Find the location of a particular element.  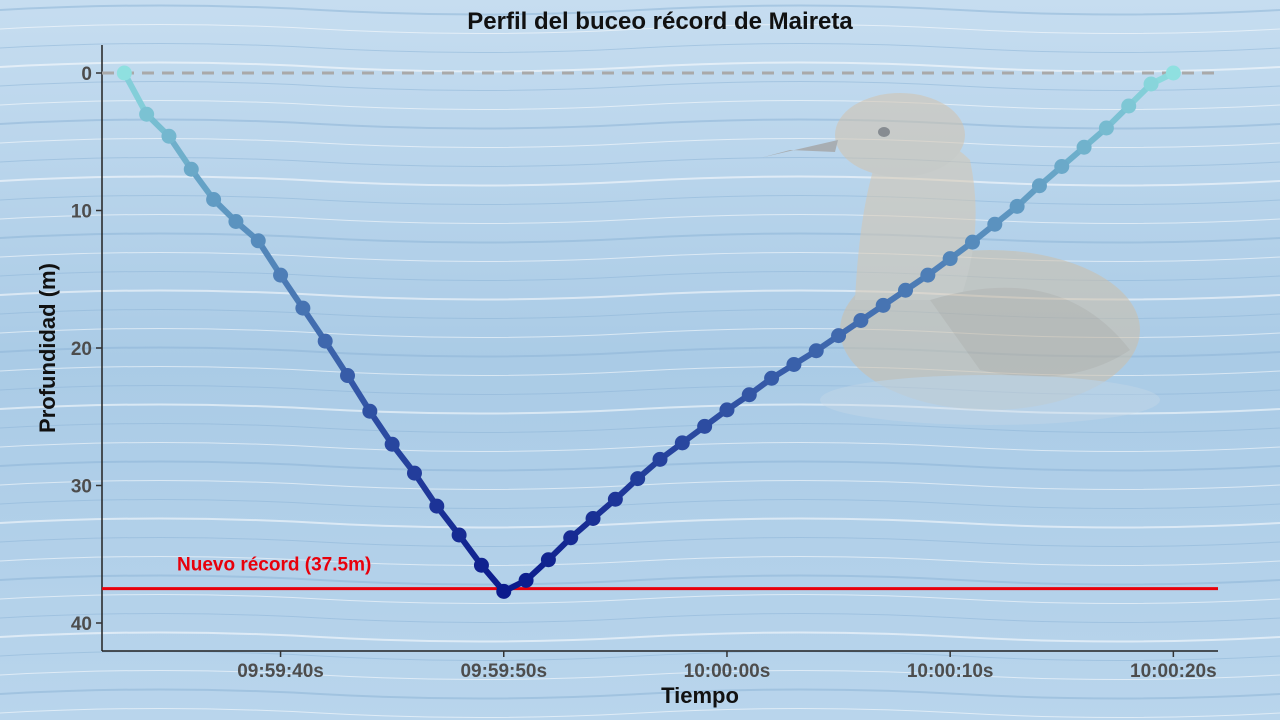

x-tick-label: 10:00:20s is located at coordinates (1173, 671).